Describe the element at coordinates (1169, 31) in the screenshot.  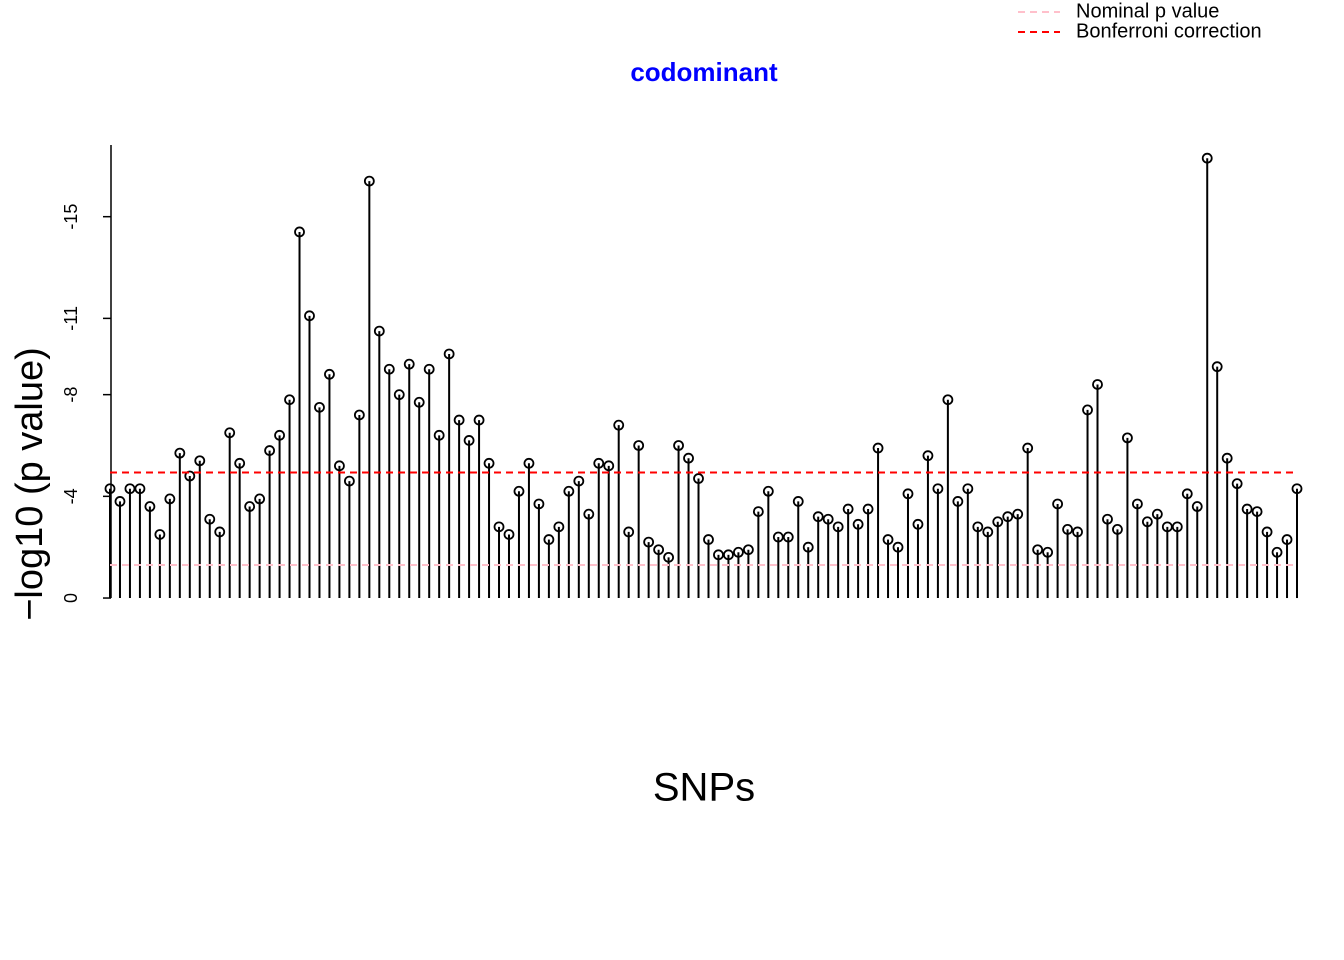
I see `legend-label: Bonferroni correction` at that location.